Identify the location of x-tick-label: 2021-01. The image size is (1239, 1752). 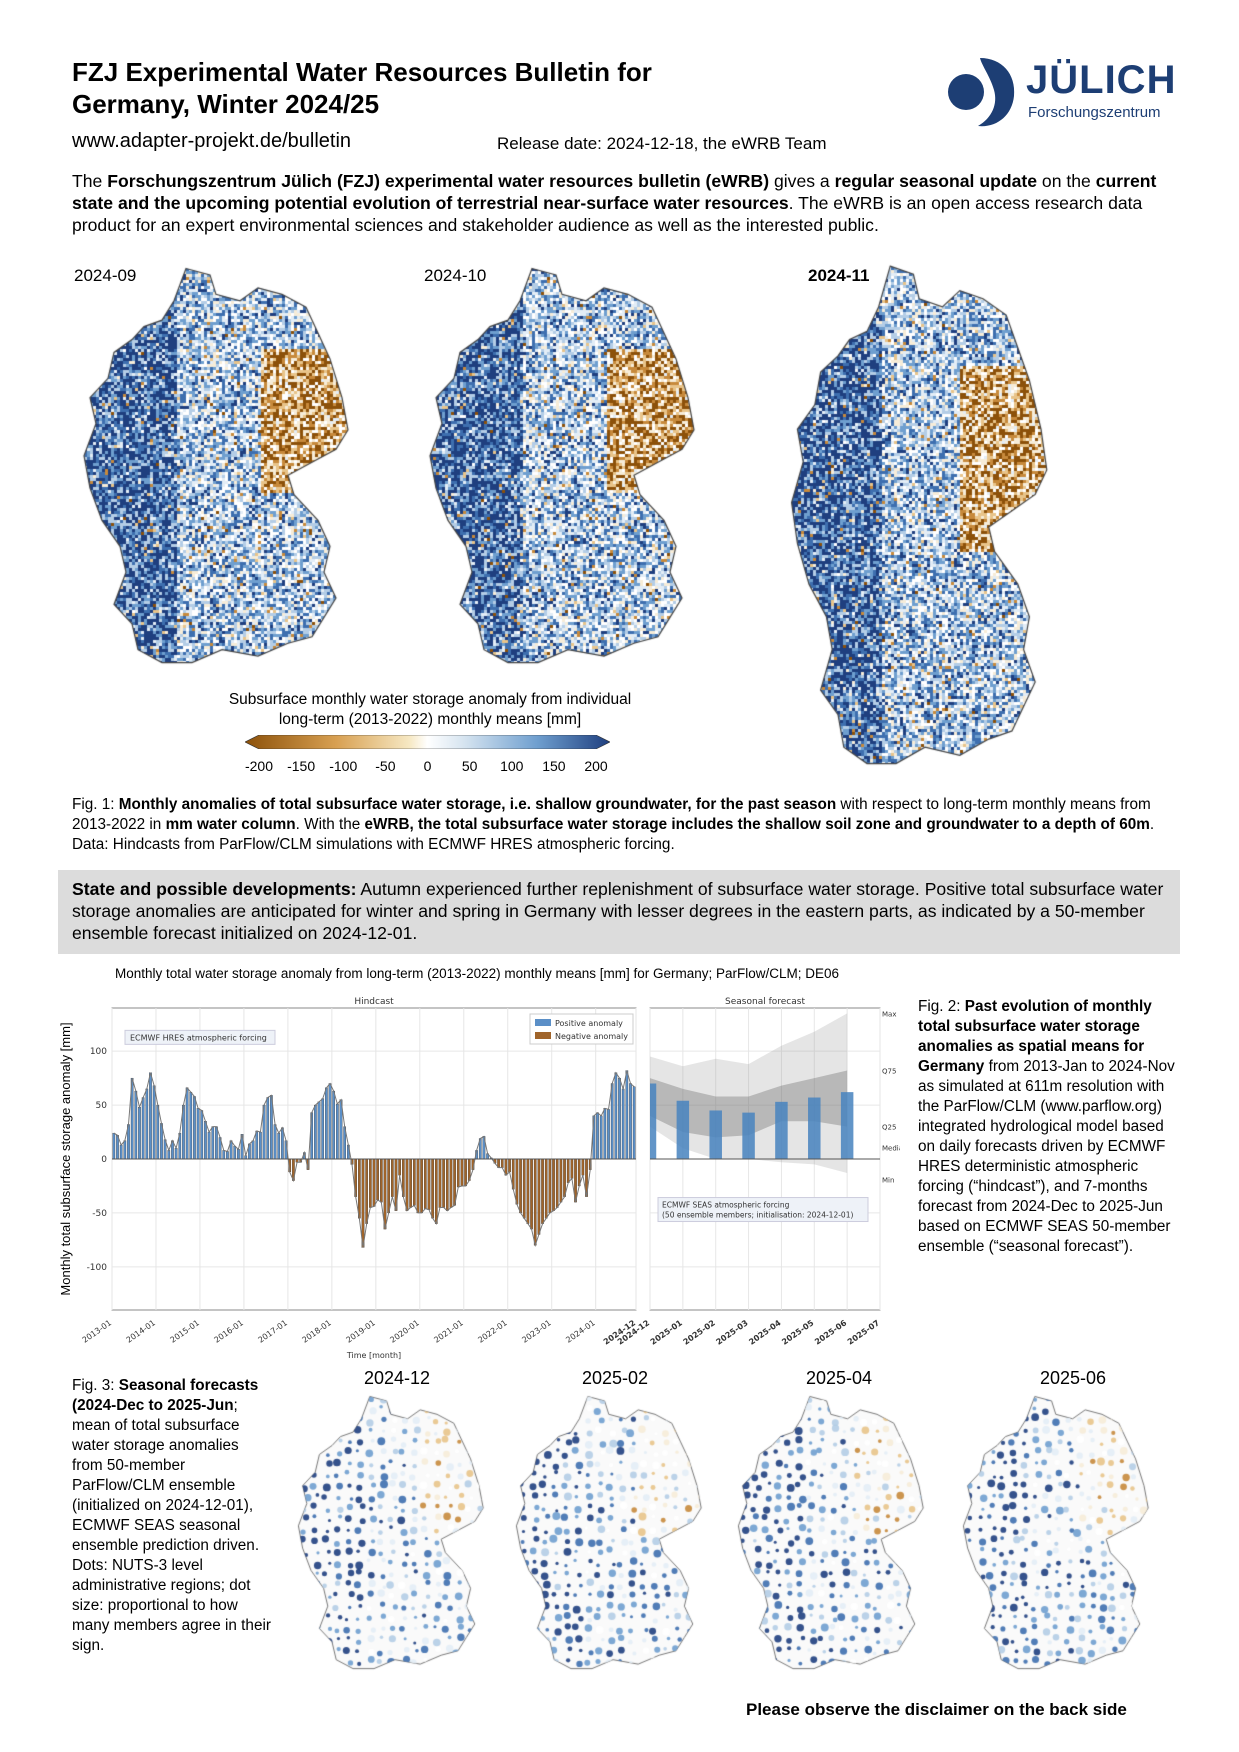
(448, 1331).